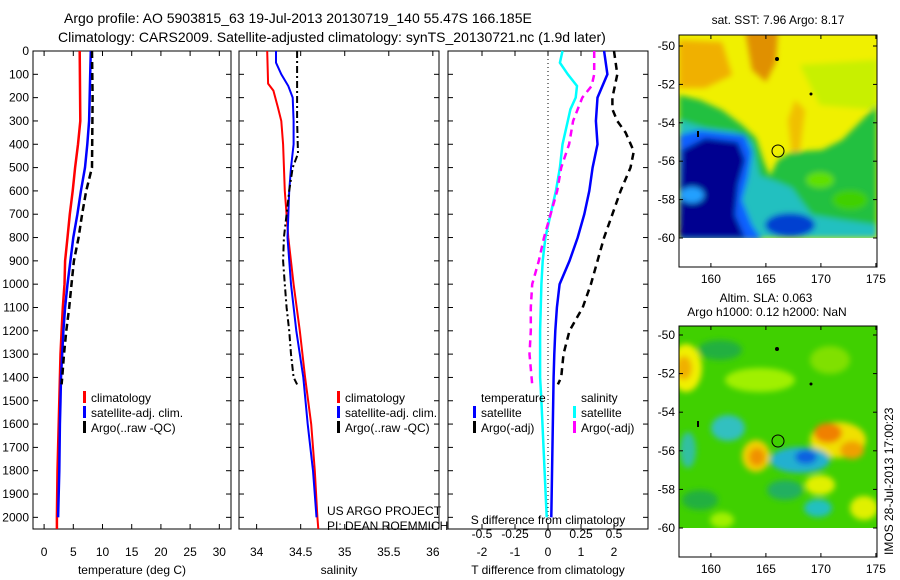 This screenshot has height=580, width=900. What do you see at coordinates (15, 354) in the screenshot?
I see `y-tick-label: 1300` at bounding box center [15, 354].